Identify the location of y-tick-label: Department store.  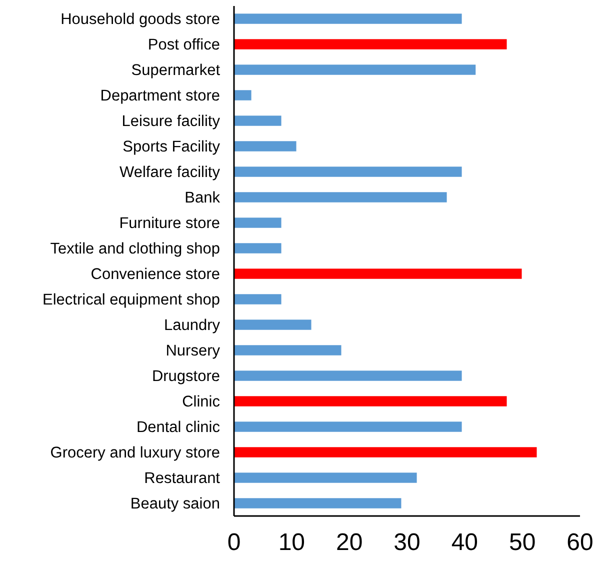
(160, 96).